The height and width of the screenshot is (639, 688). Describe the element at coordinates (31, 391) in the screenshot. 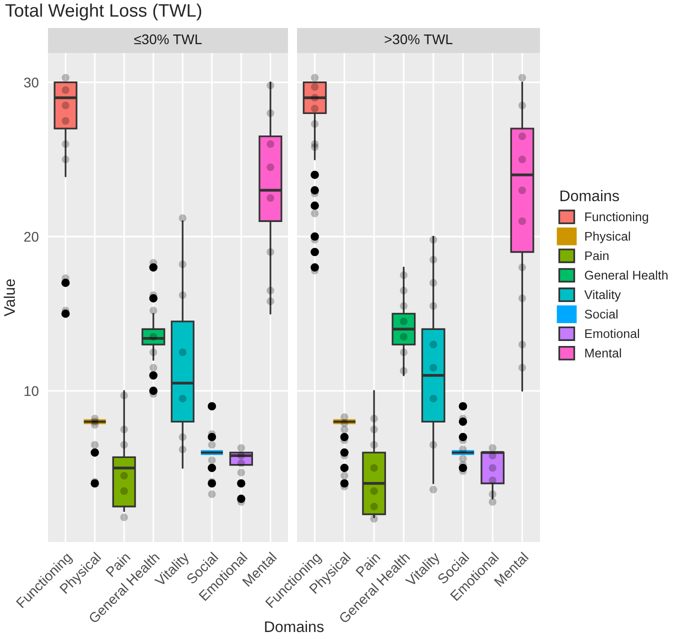

I see `y-tick-label: 10` at that location.